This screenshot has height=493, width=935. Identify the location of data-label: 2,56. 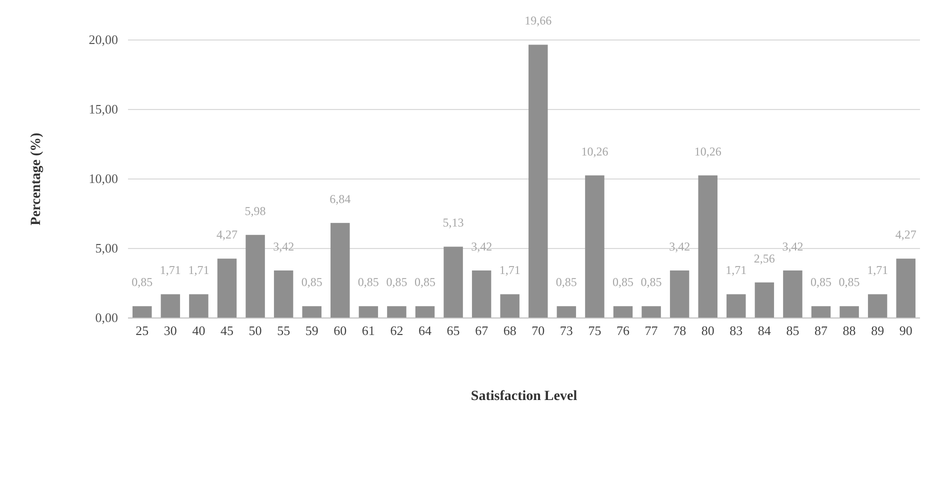
(764, 258).